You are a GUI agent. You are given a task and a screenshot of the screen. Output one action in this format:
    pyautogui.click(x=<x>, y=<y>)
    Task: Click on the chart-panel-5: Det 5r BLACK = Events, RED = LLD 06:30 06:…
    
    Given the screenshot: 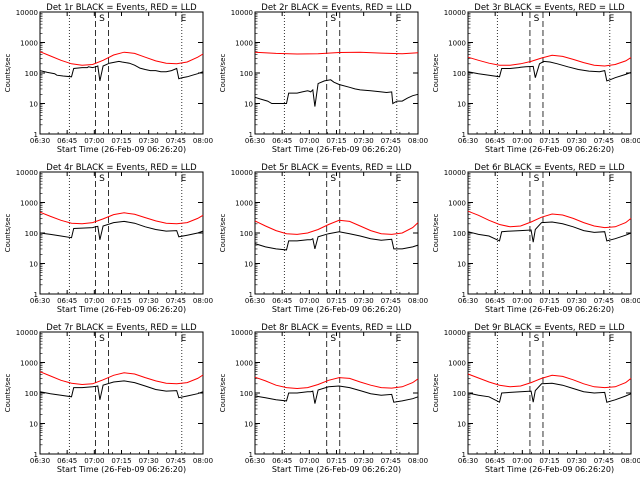 What is the action you would take?
    pyautogui.click(x=323, y=238)
    